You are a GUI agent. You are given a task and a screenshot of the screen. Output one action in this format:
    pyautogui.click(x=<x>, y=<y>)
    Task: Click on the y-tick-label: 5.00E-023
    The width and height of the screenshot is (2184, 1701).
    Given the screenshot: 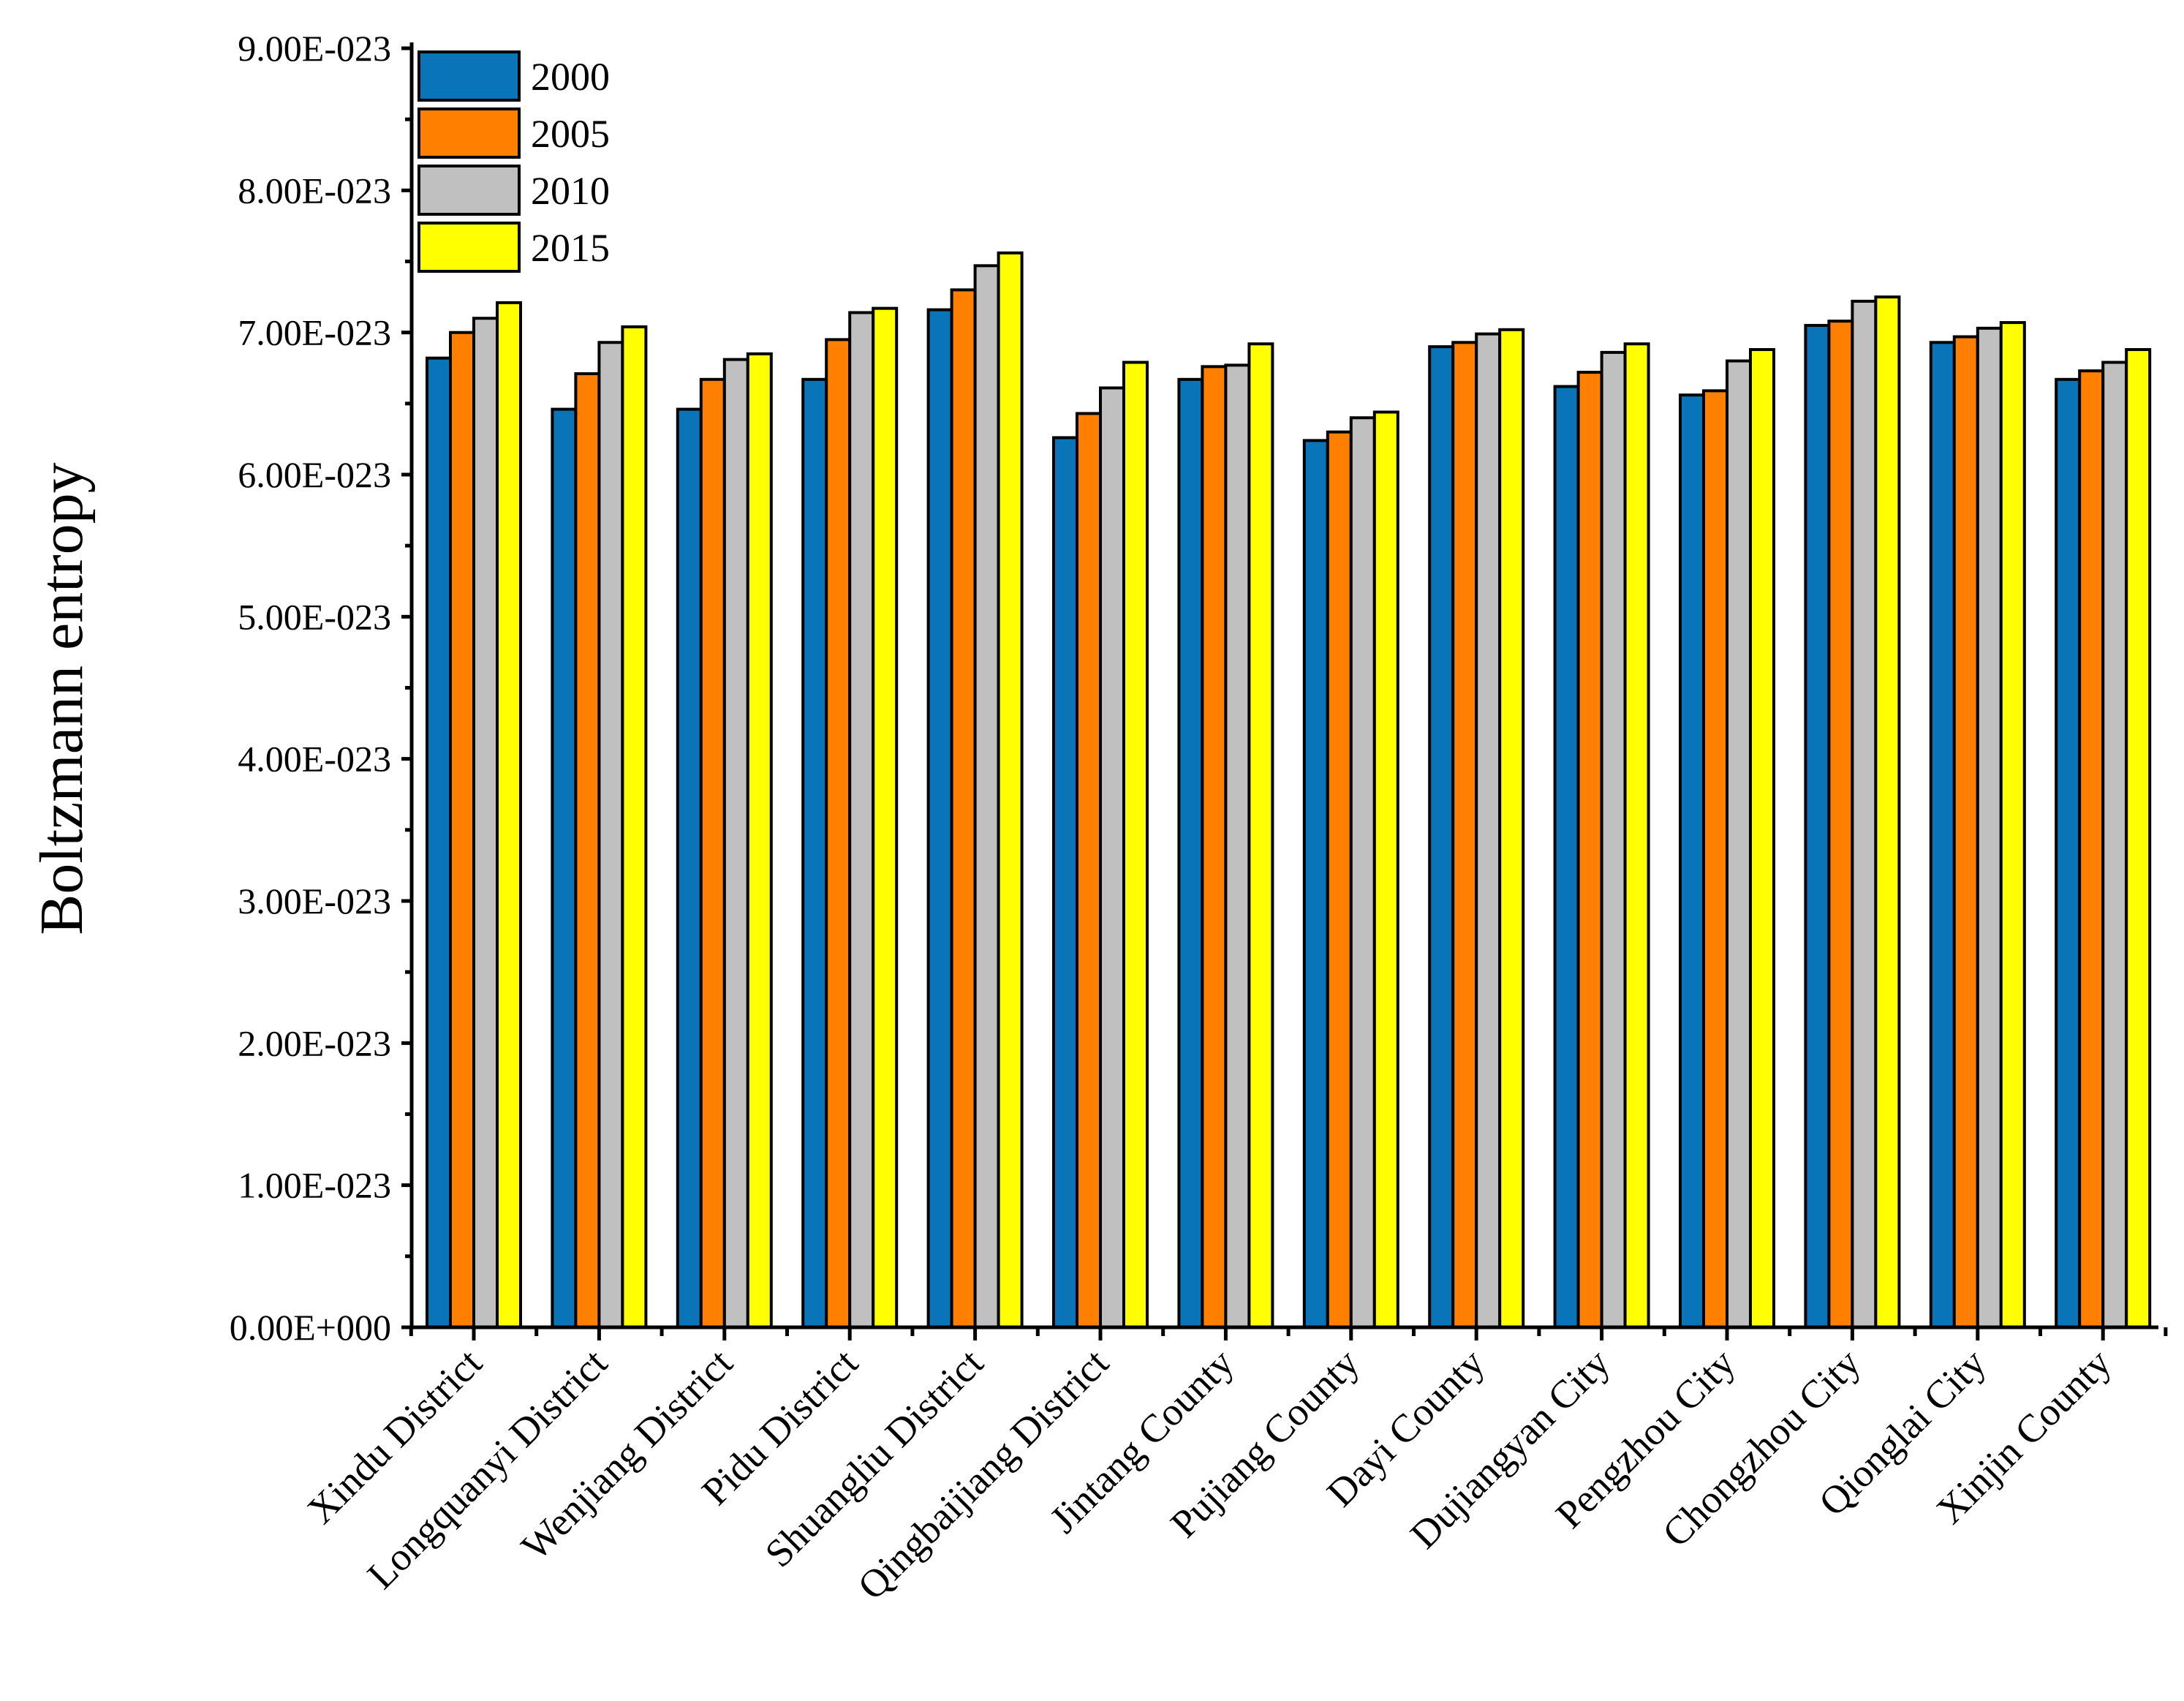 What is the action you would take?
    pyautogui.click(x=314, y=616)
    